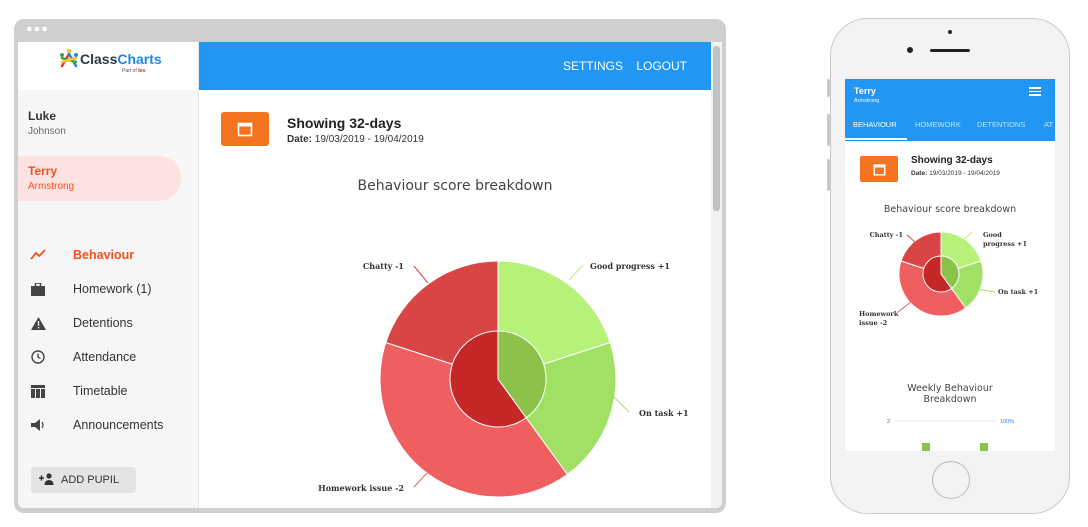  I want to click on pupil-last-name: Armstrong, so click(51, 186).